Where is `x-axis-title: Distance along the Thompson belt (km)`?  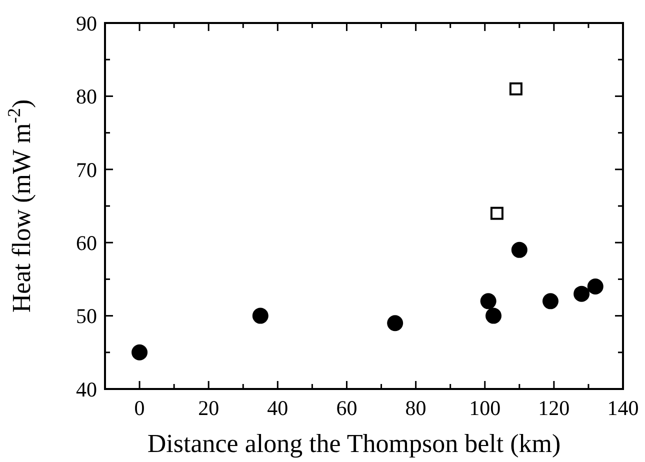
x-axis-title: Distance along the Thompson belt (km) is located at coordinates (354, 443).